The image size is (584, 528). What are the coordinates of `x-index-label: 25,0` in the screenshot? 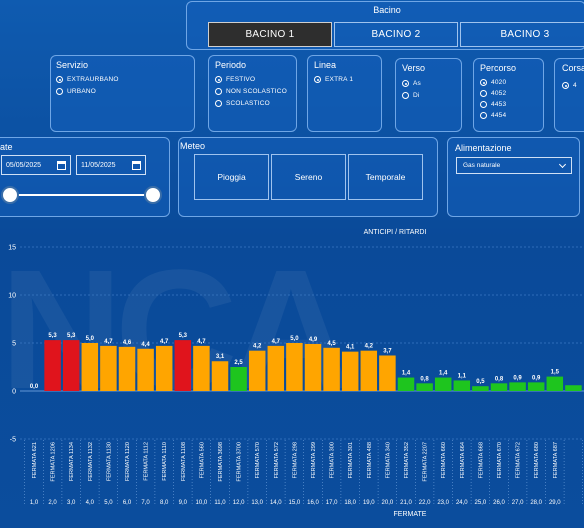 It's located at (481, 503).